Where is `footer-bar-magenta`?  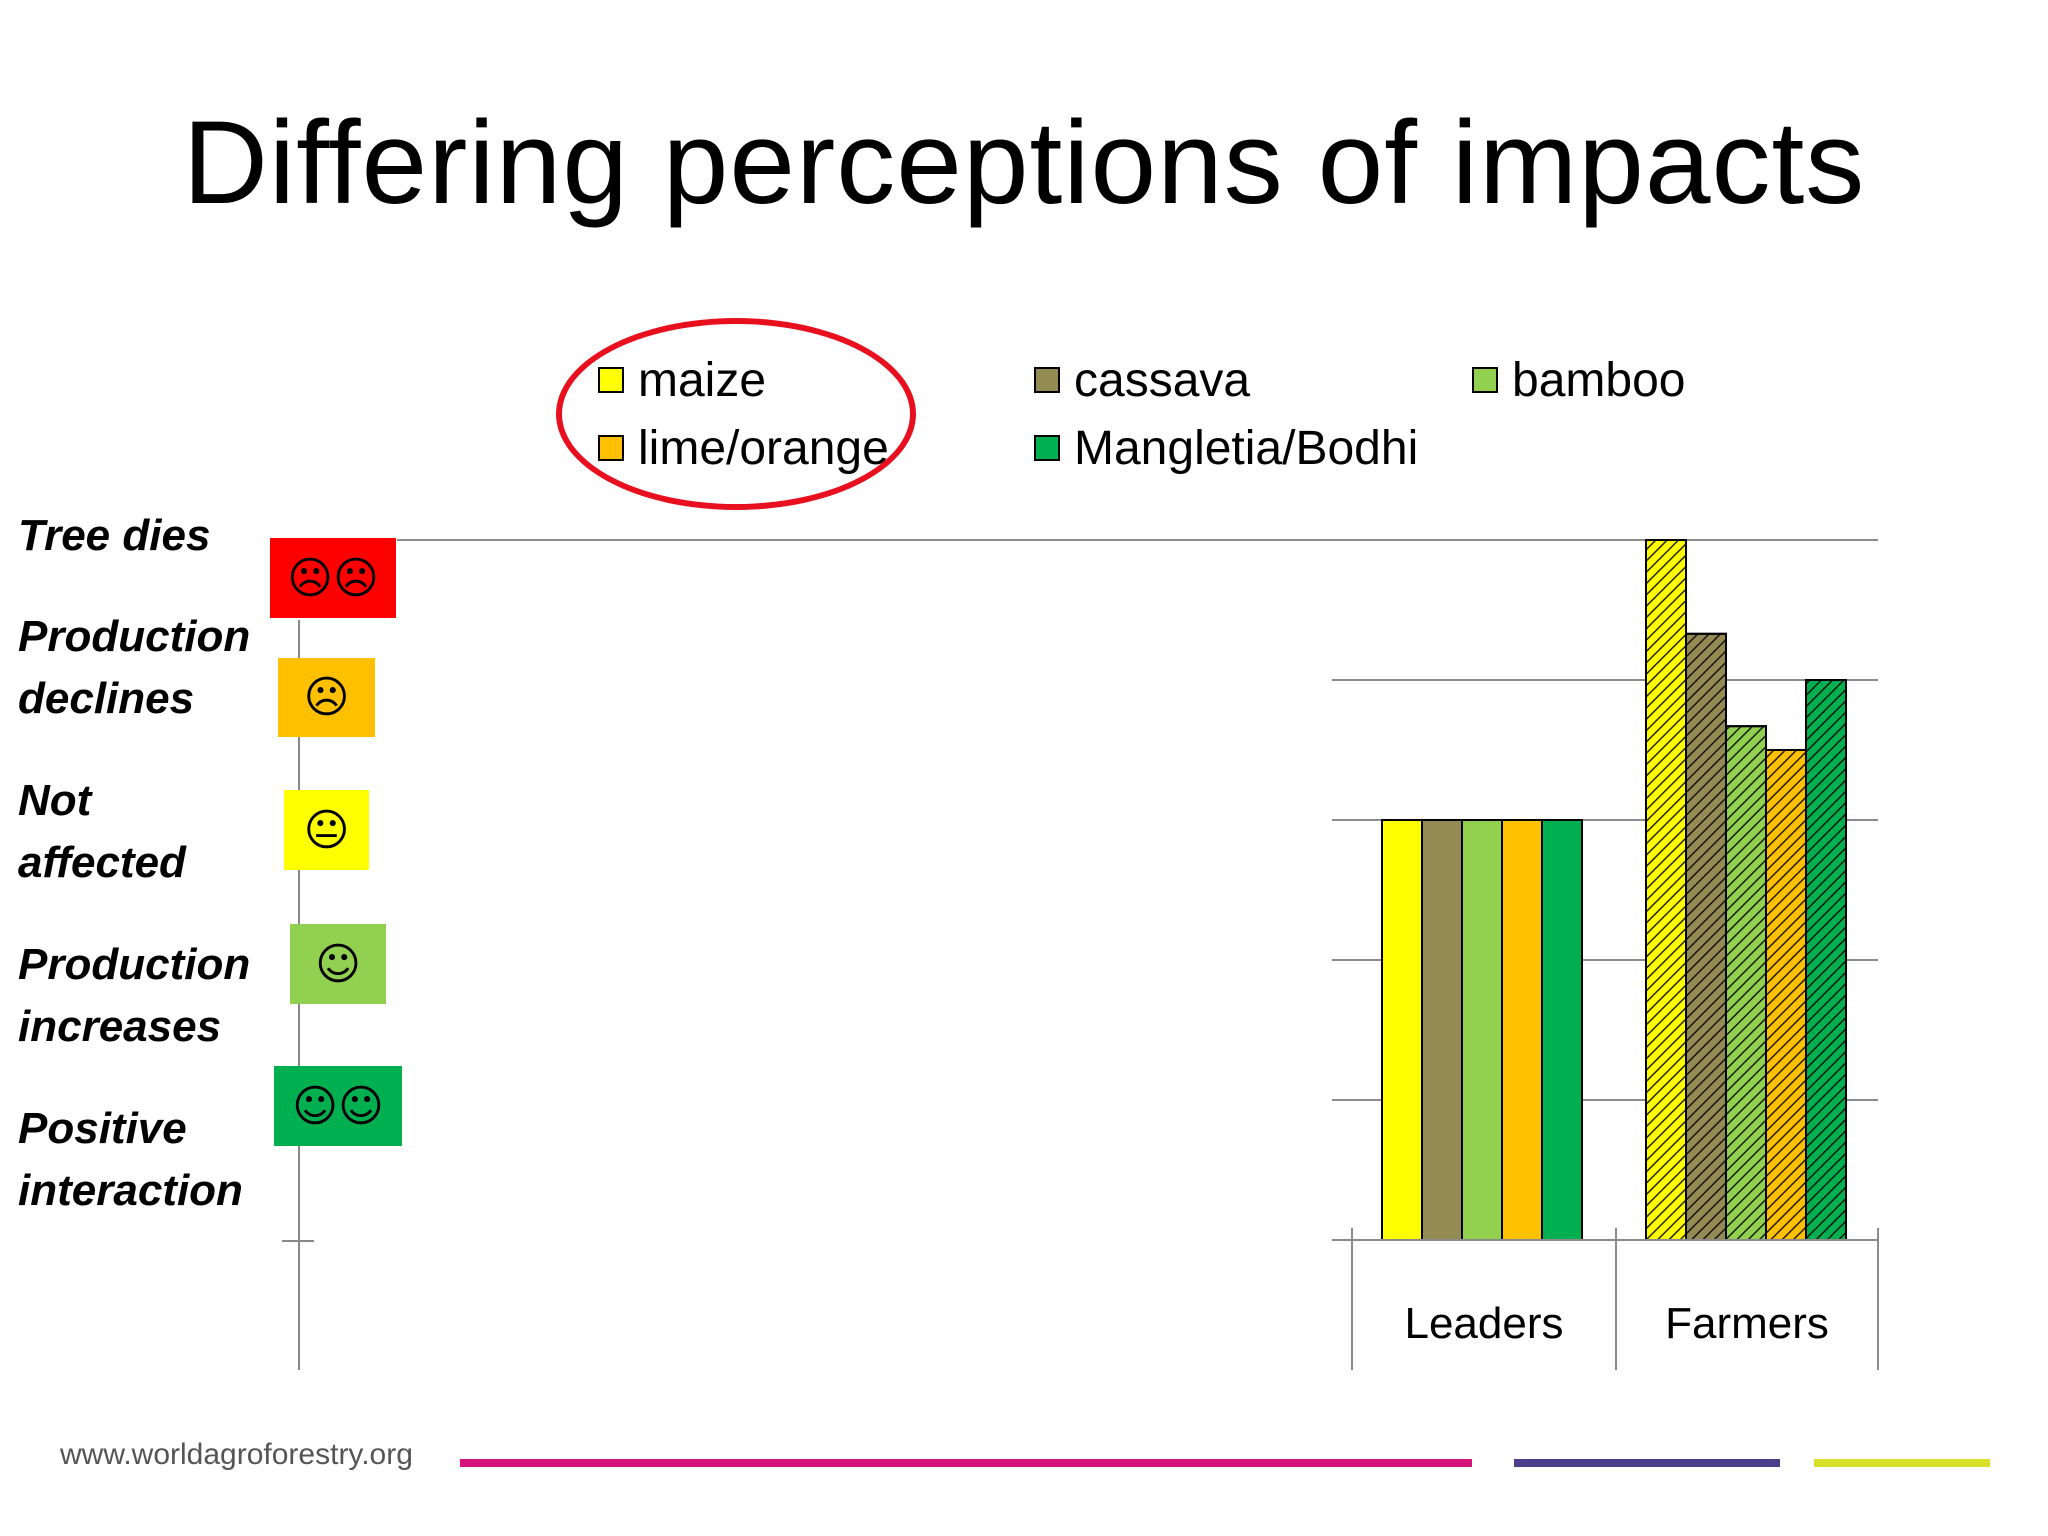
footer-bar-magenta is located at coordinates (966, 1463).